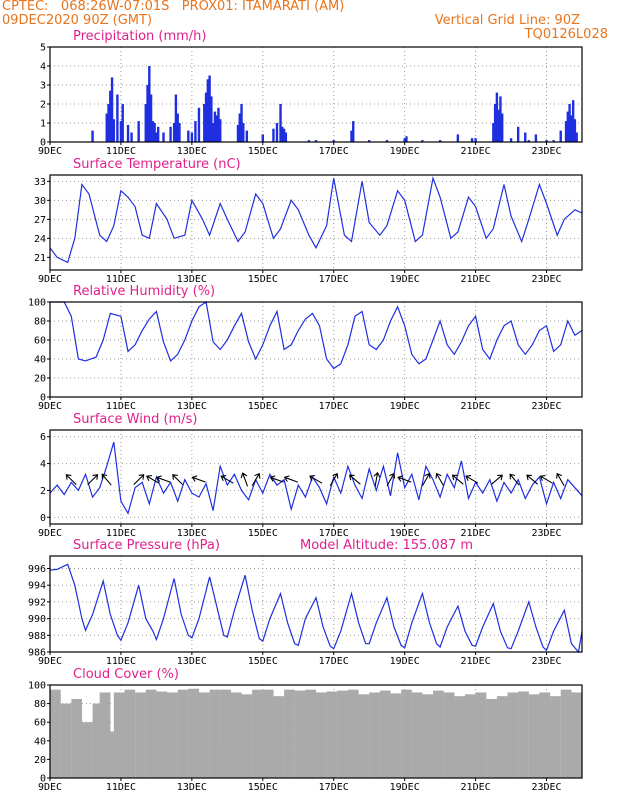  What do you see at coordinates (192, 533) in the screenshot?
I see `wind-xtick-label: 13DEC` at bounding box center [192, 533].